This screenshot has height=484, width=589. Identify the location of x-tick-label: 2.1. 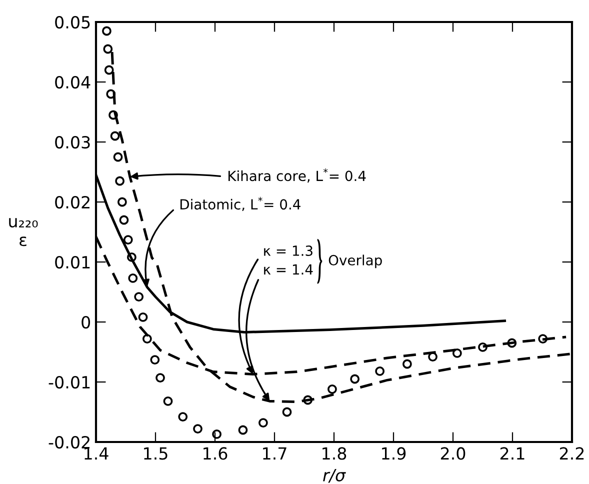
(512, 453).